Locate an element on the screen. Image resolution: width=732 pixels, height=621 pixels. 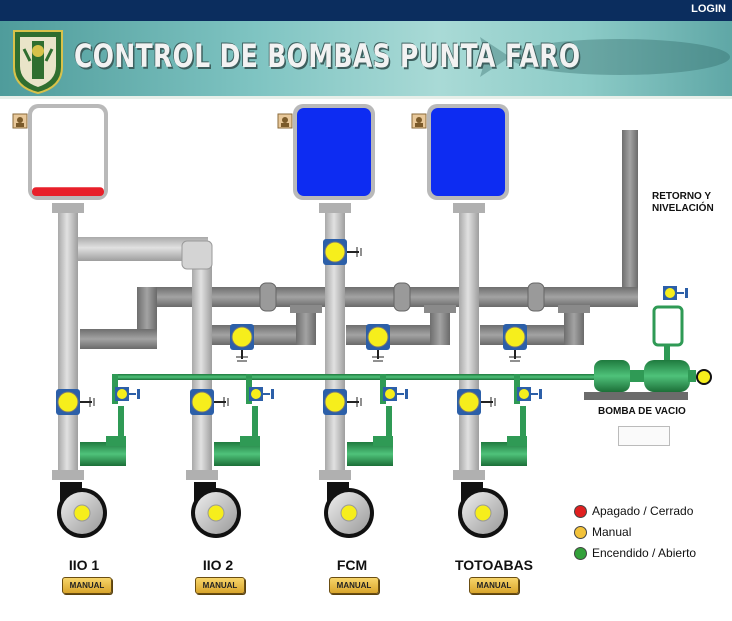
top-bar: LOGIN is located at coordinates (366, 10).